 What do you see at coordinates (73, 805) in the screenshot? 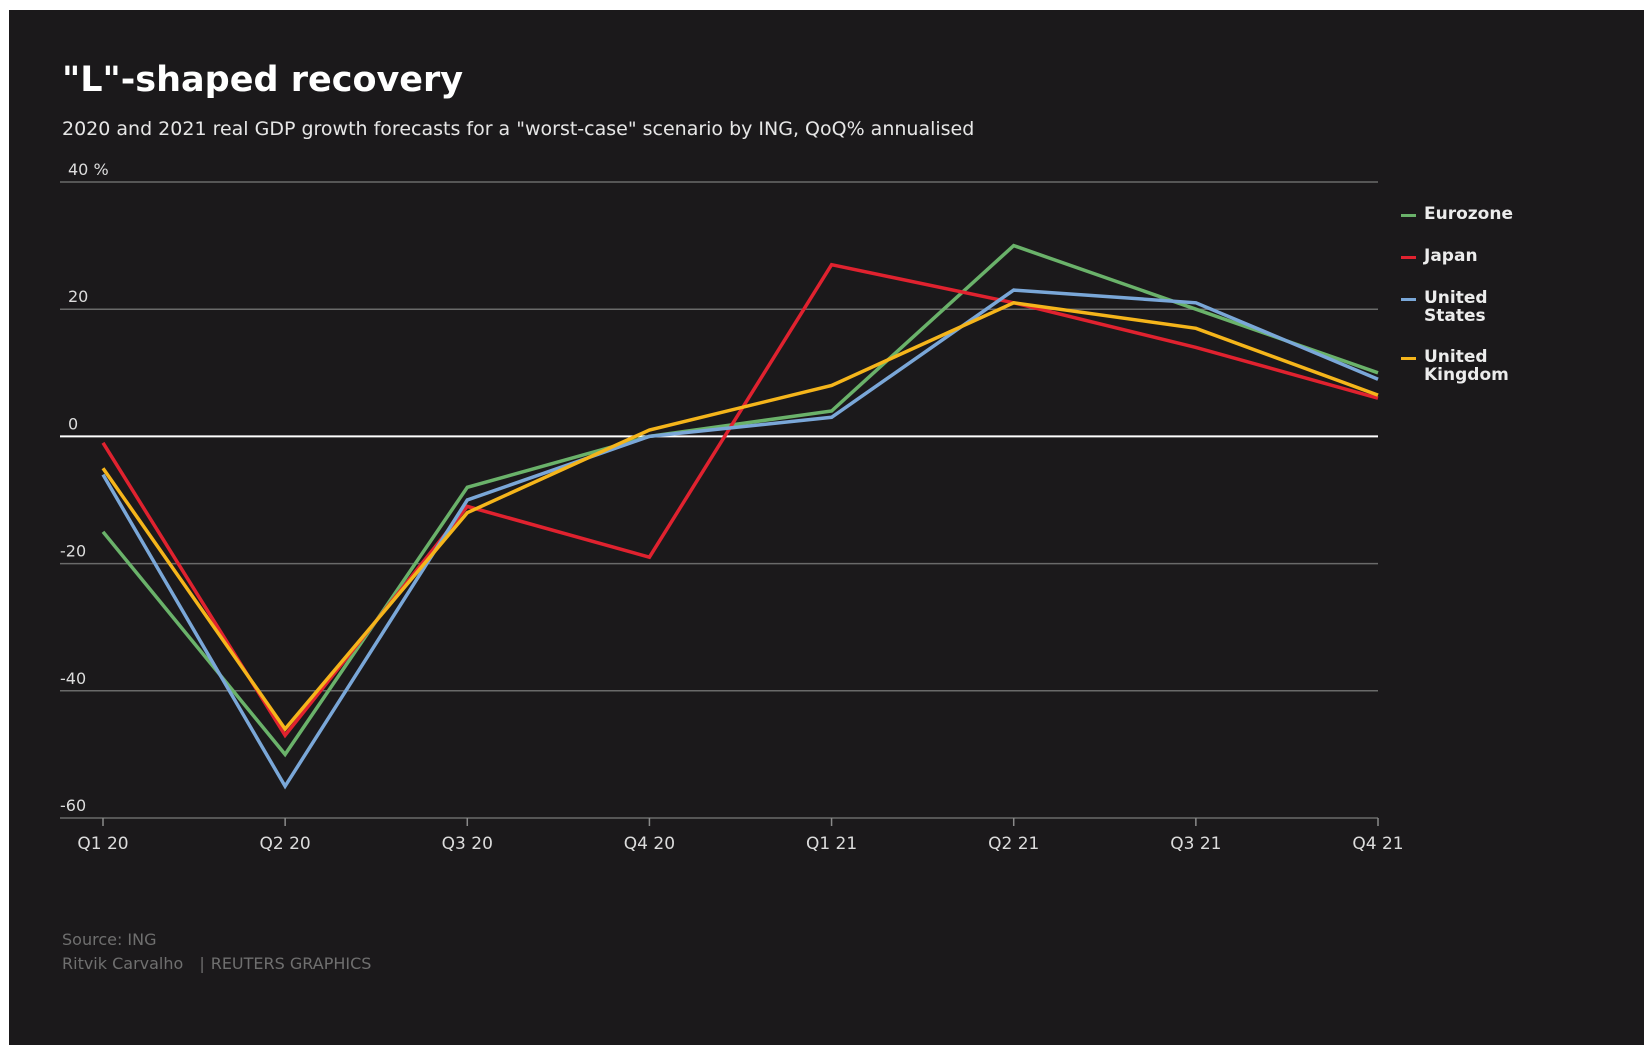
I see `y-tick-label: -60` at bounding box center [73, 805].